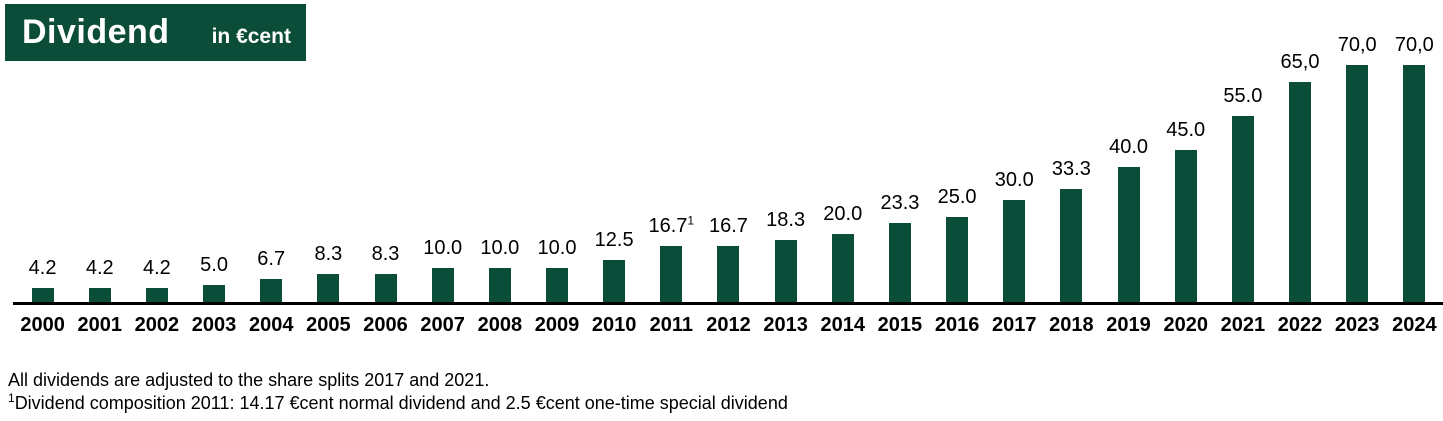  What do you see at coordinates (42, 280) in the screenshot?
I see `bar-cell-2000: 4.2` at bounding box center [42, 280].